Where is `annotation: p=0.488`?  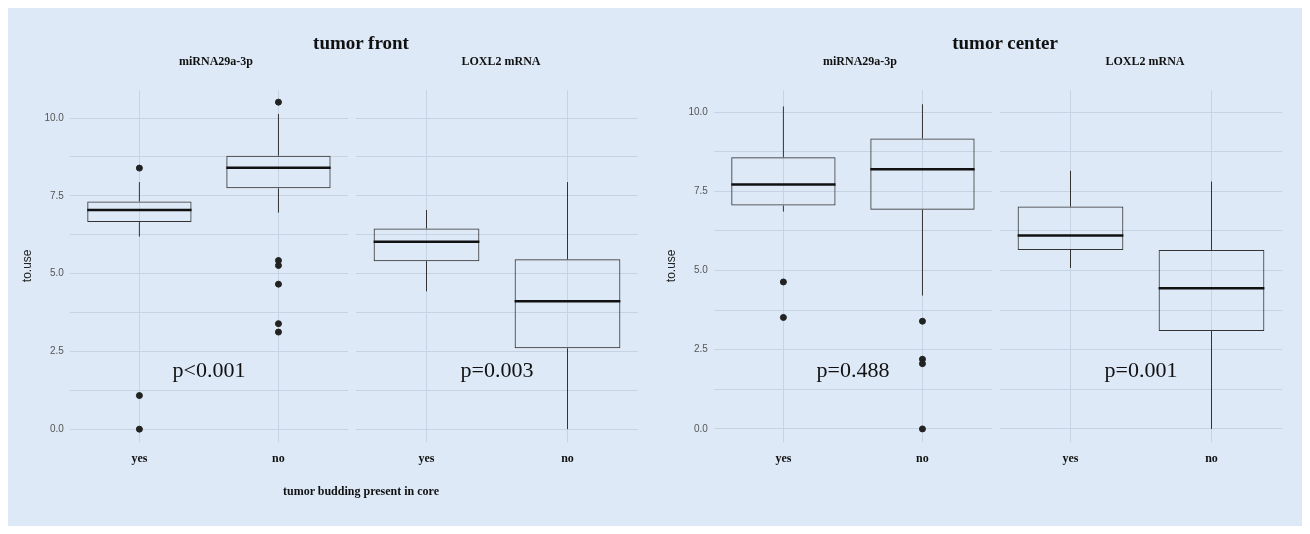 annotation: p=0.488 is located at coordinates (853, 370).